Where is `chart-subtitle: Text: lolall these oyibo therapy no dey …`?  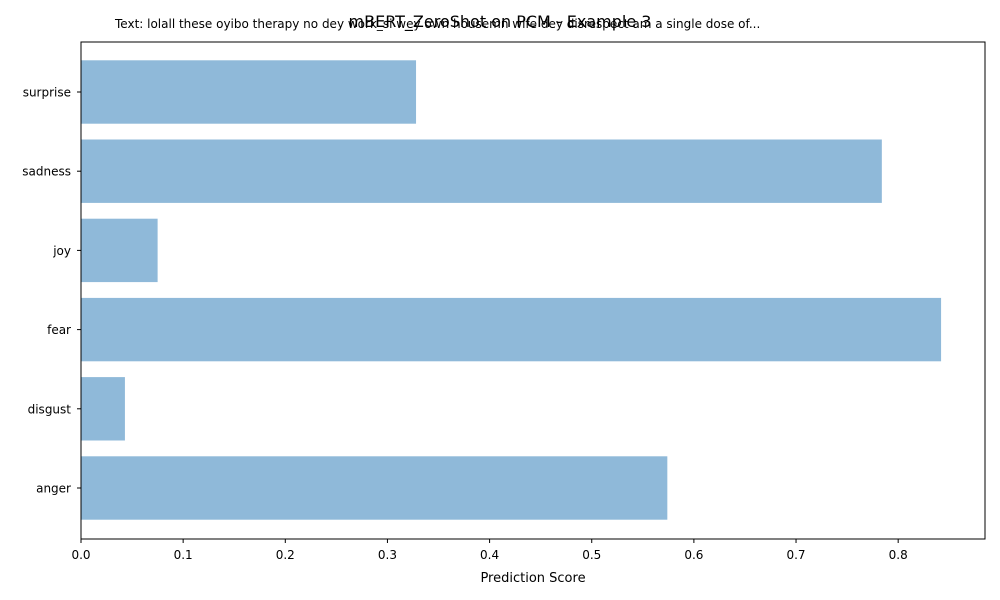
chart-subtitle: Text: lolall these oyibo therapy no dey … is located at coordinates (438, 24).